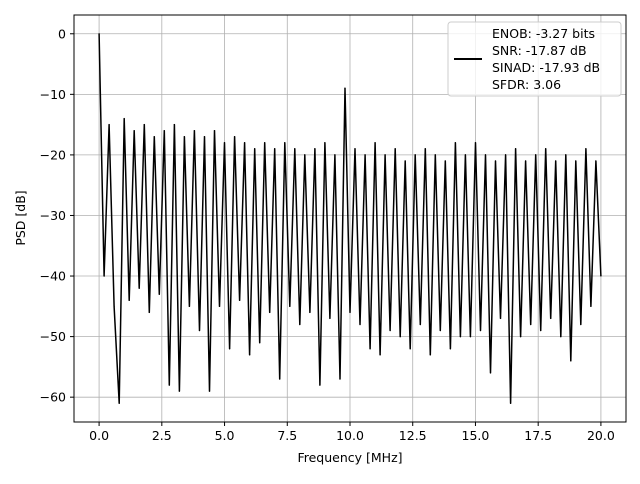  I want to click on legend-sfdr: SFDR: 3.06, so click(526, 84).